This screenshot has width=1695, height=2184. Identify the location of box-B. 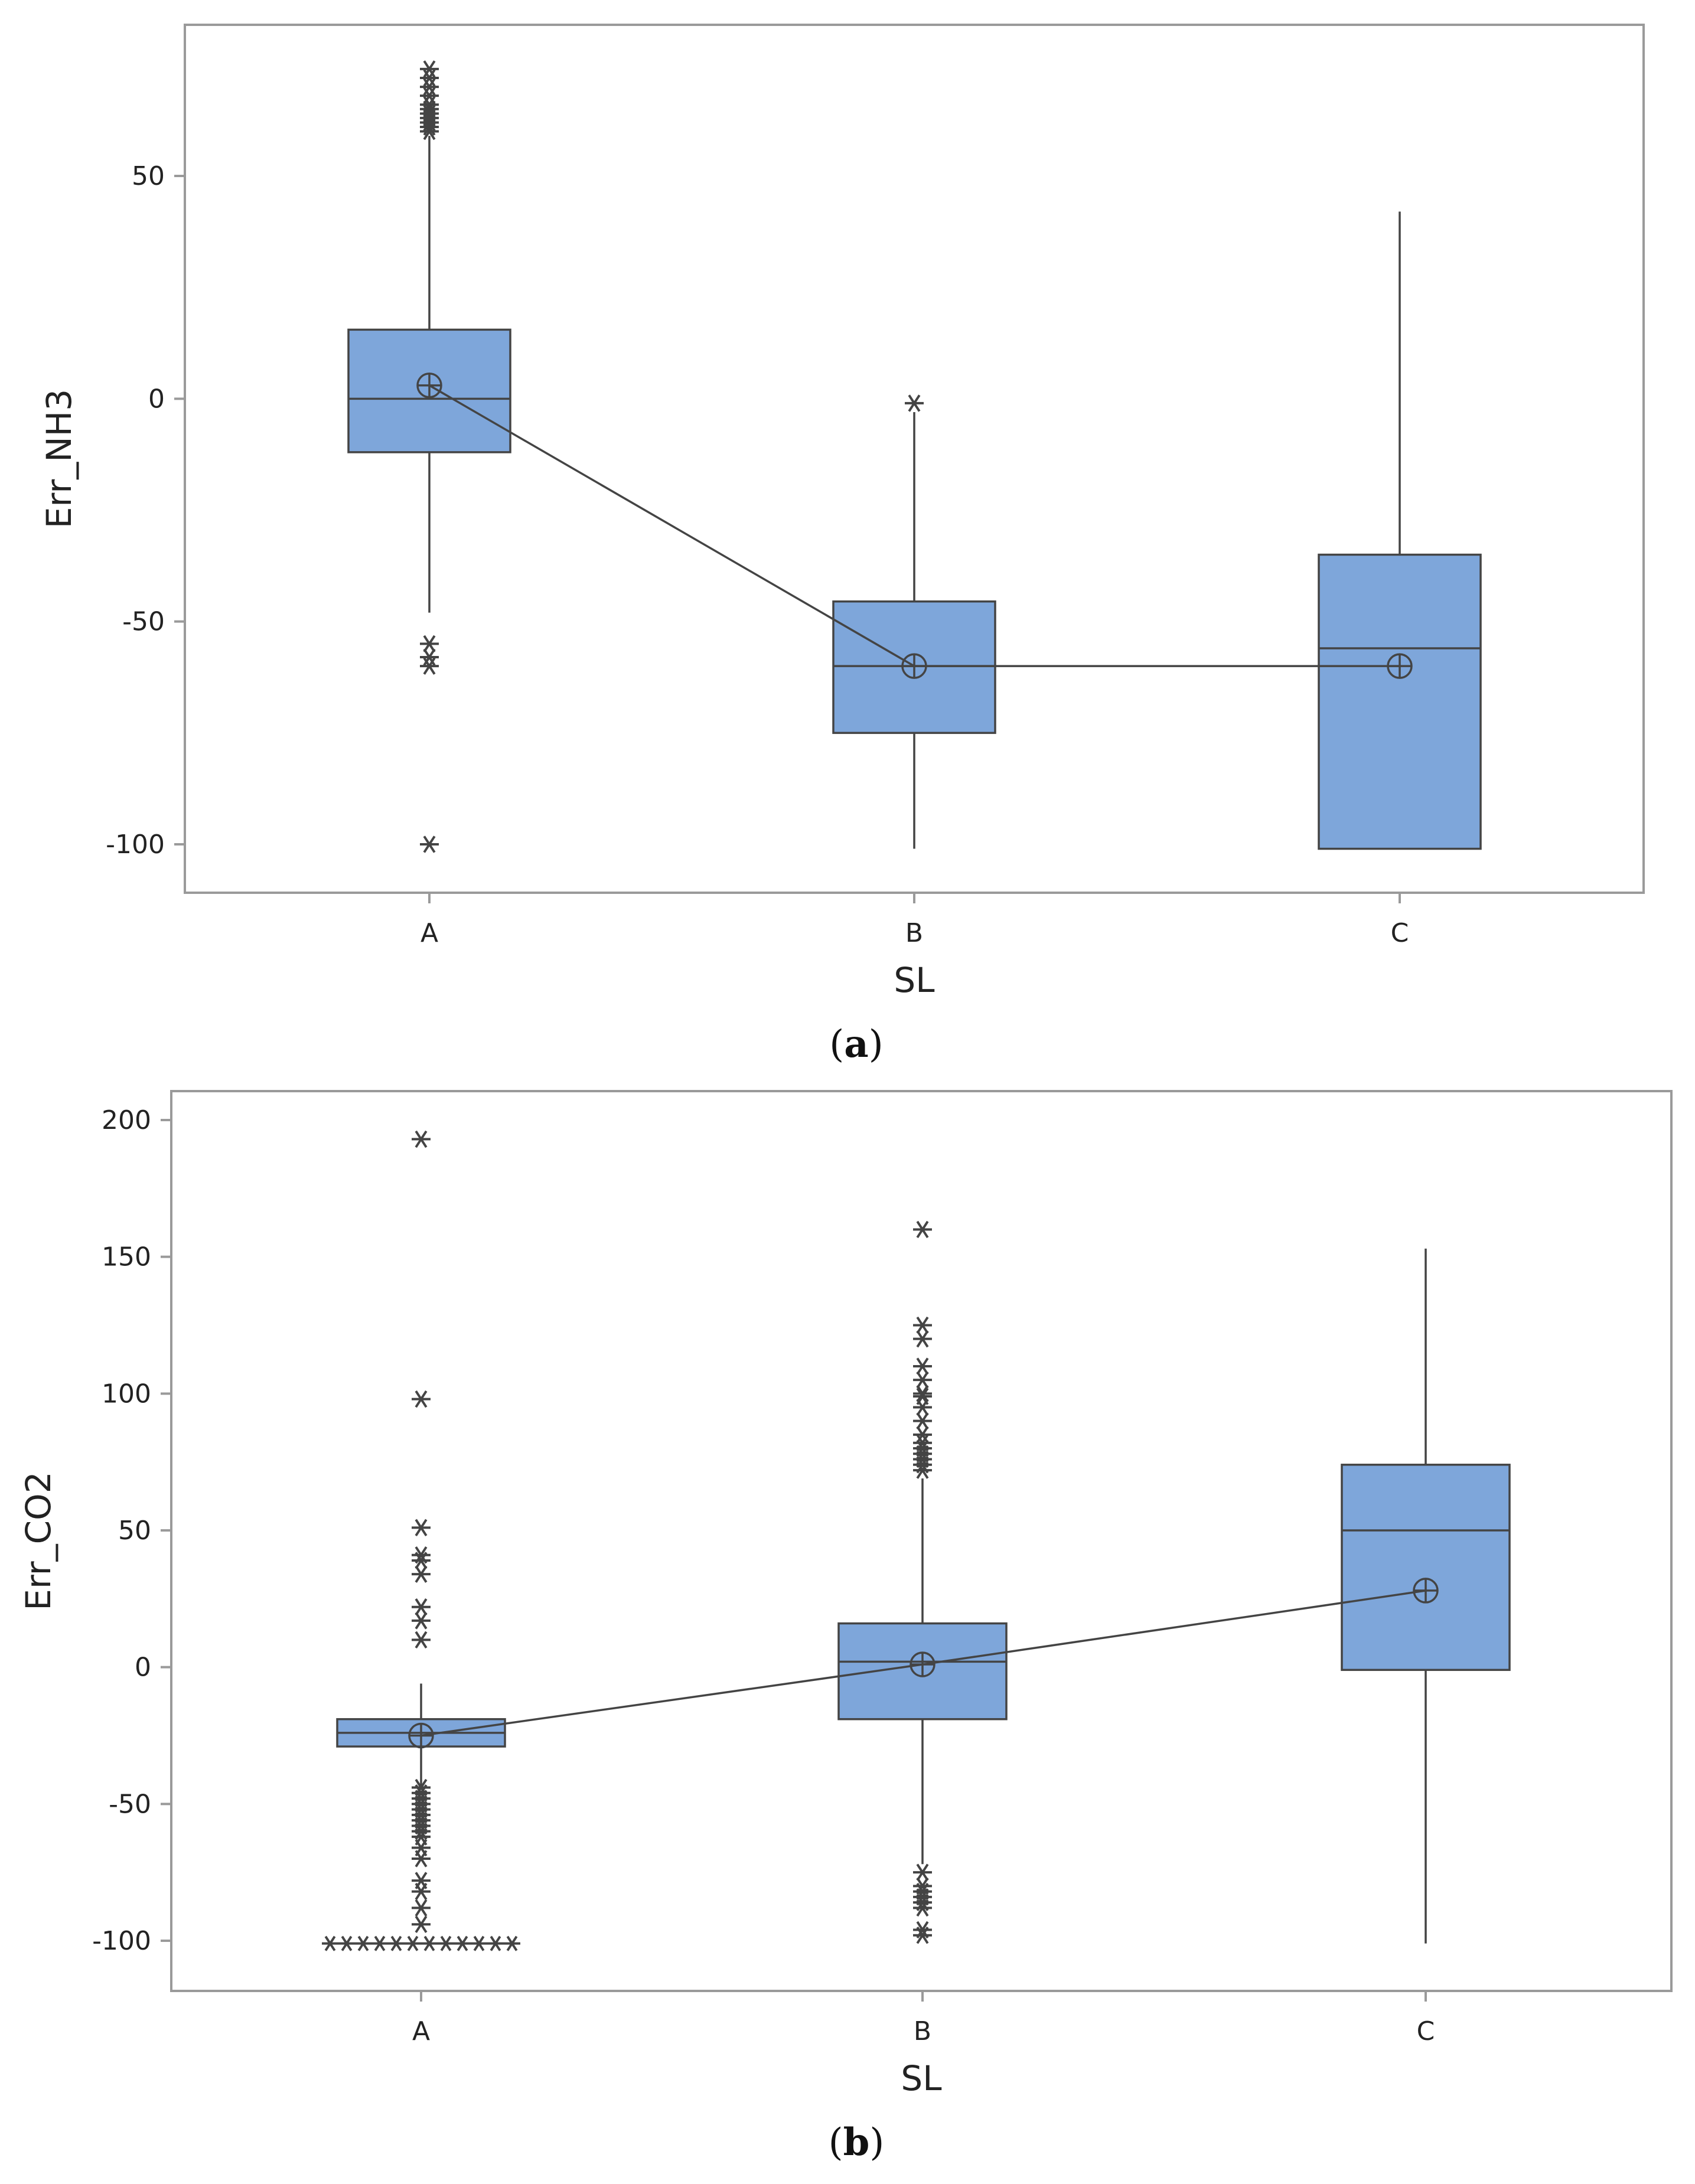
(922, 1582).